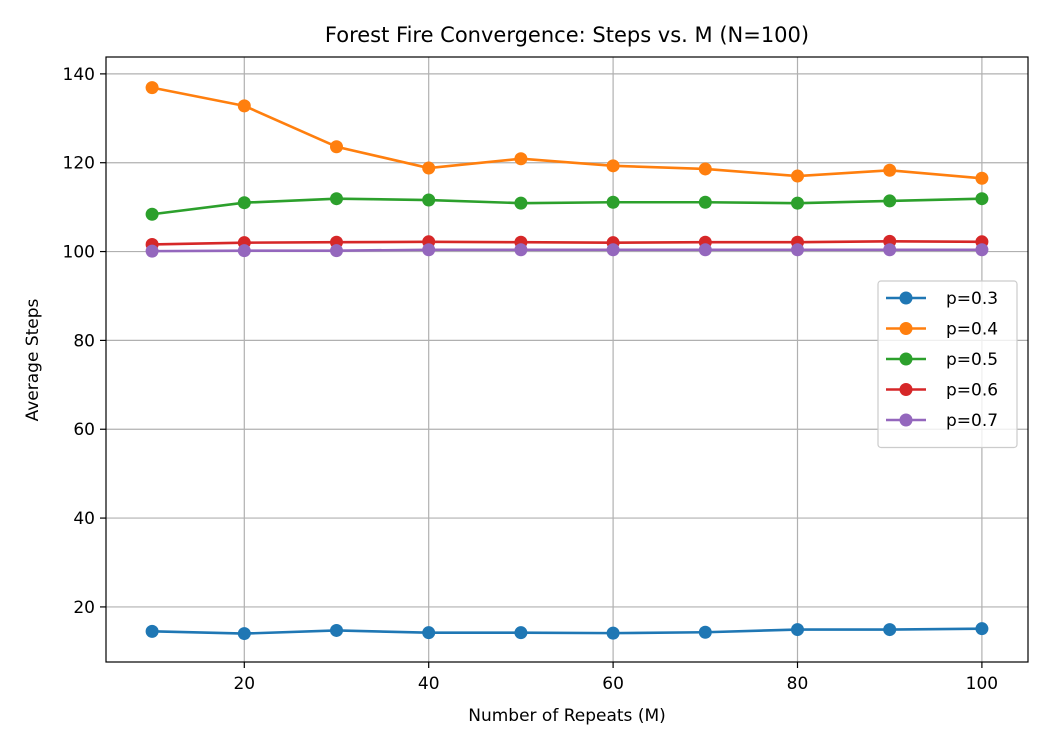  I want to click on series-p=0.5, so click(567, 206).